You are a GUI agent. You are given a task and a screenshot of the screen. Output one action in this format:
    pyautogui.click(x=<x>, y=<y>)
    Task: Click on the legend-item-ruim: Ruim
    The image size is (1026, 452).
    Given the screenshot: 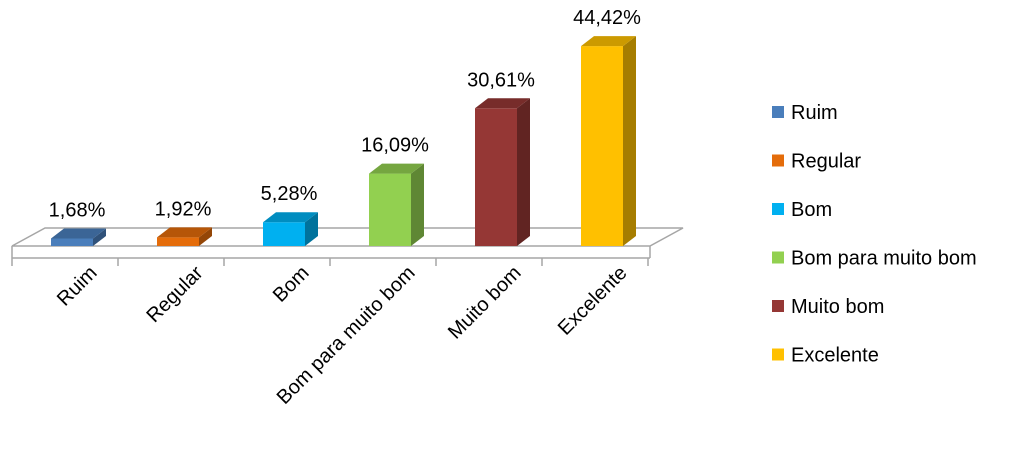 What is the action you would take?
    pyautogui.click(x=805, y=113)
    